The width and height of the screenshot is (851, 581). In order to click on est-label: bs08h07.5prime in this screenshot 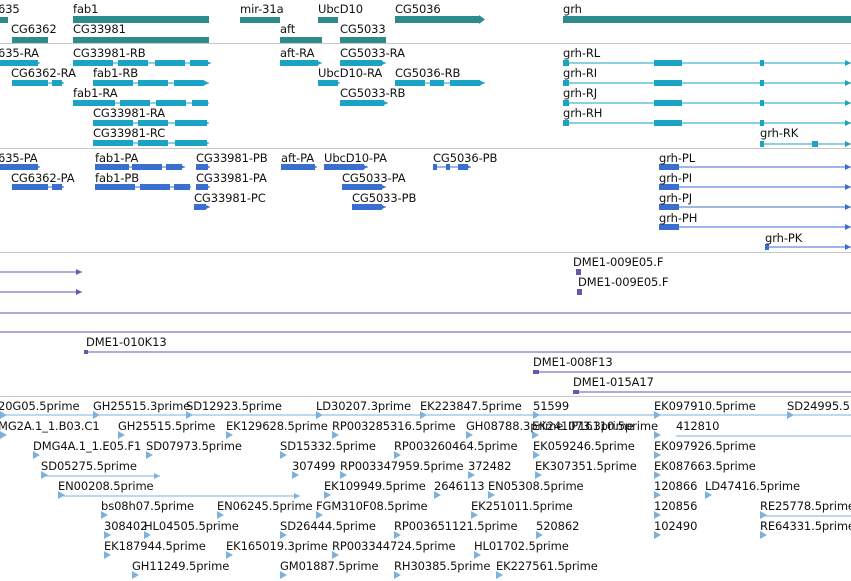, I will do `click(147, 506)`.